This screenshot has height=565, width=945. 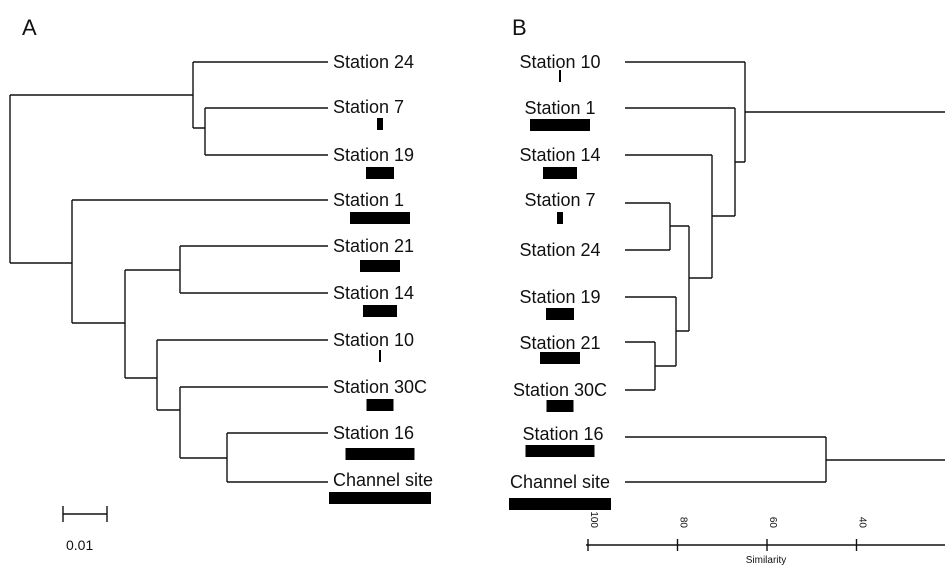 What do you see at coordinates (559, 297) in the screenshot?
I see `panel-b-leaf-label: Station 19` at bounding box center [559, 297].